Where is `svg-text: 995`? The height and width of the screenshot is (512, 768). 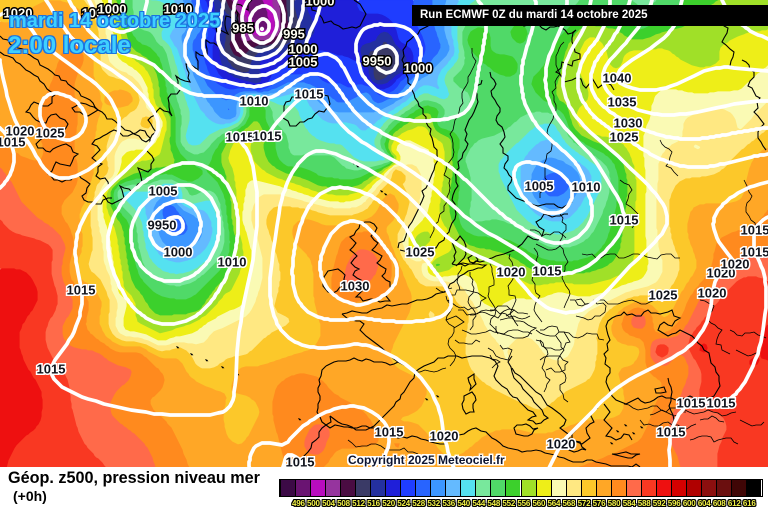 svg-text: 995 is located at coordinates (294, 34).